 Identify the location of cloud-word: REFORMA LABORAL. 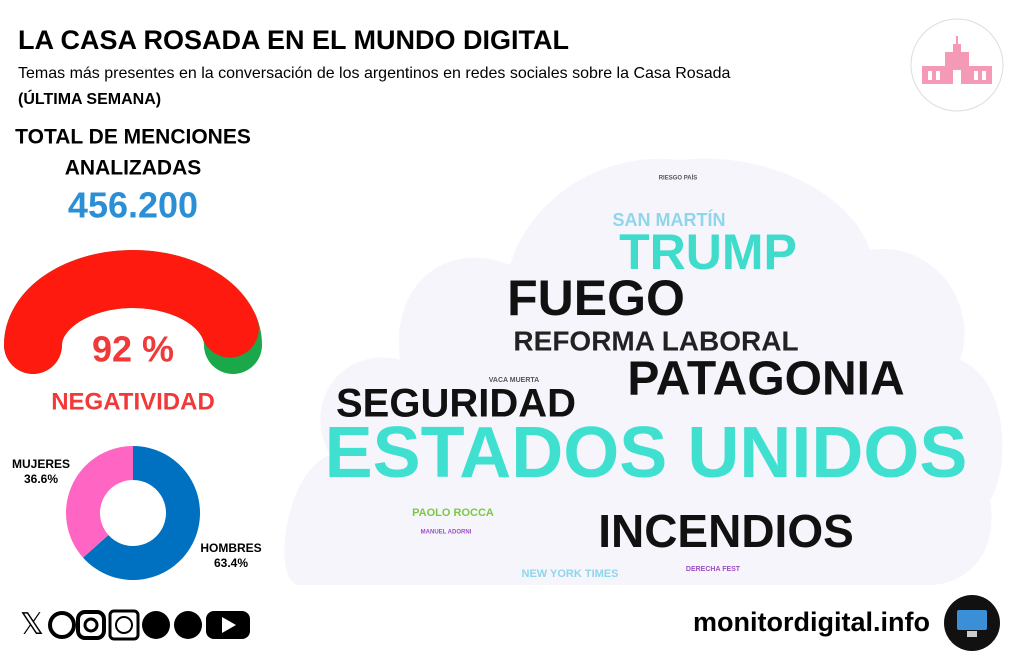
(655, 340).